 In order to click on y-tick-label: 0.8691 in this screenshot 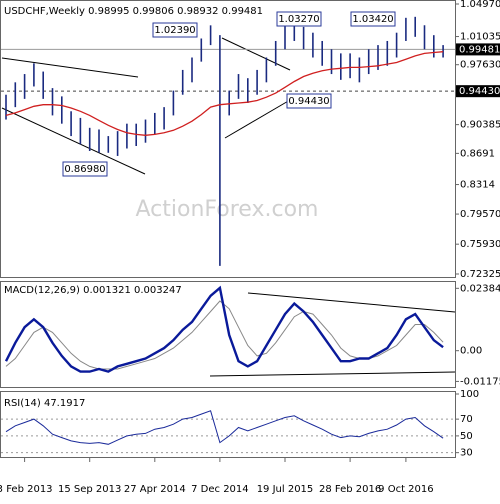, I will do `click(477, 153)`.